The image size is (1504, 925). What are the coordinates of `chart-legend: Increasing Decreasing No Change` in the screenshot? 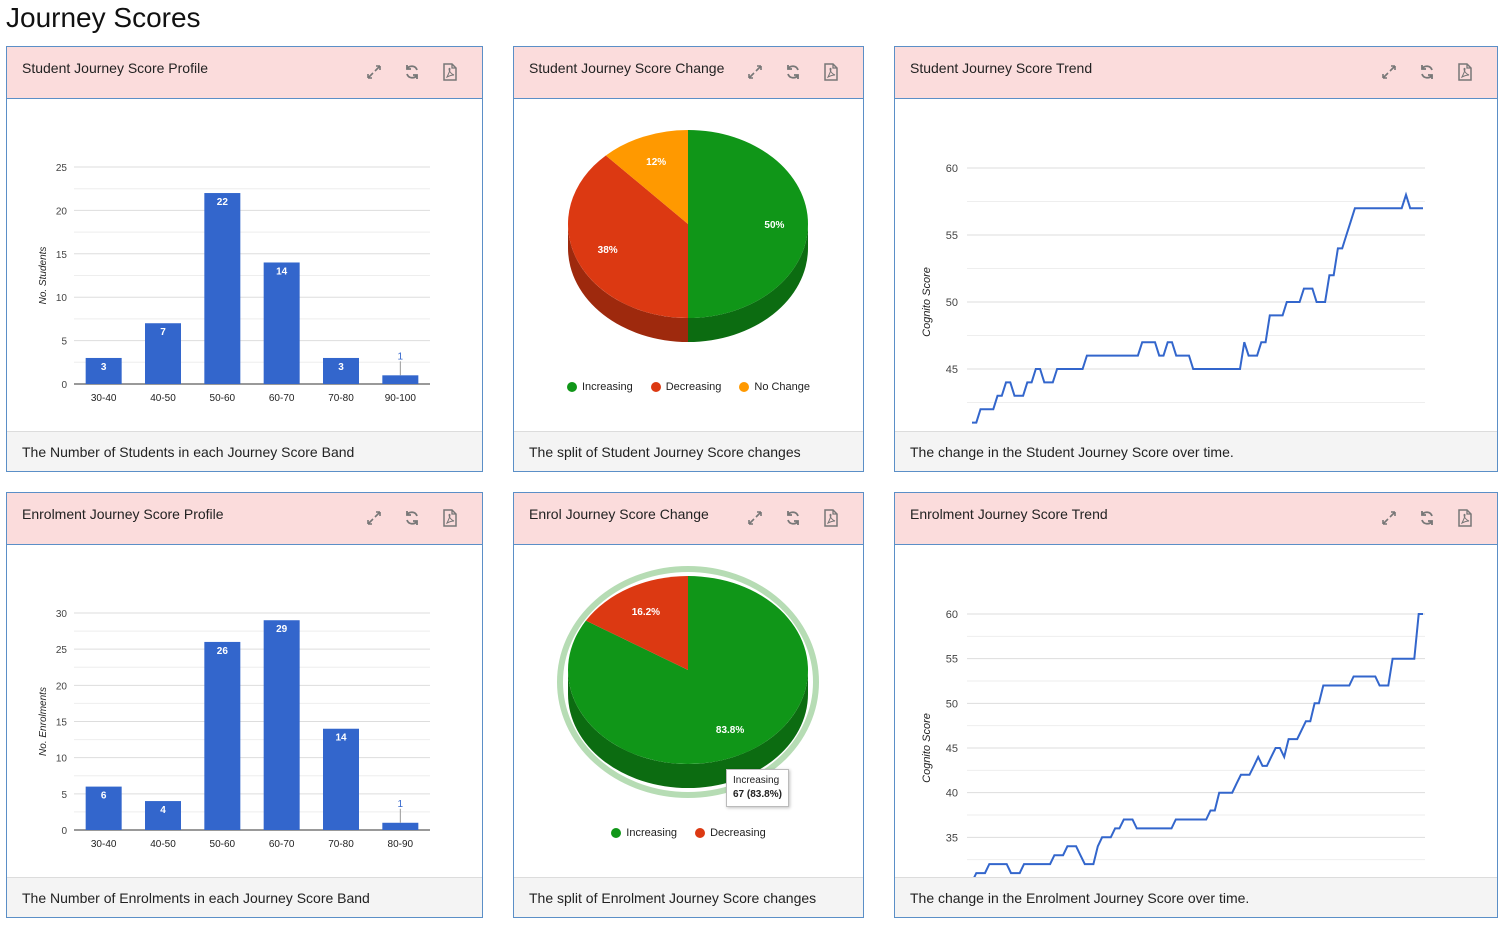 It's located at (688, 387).